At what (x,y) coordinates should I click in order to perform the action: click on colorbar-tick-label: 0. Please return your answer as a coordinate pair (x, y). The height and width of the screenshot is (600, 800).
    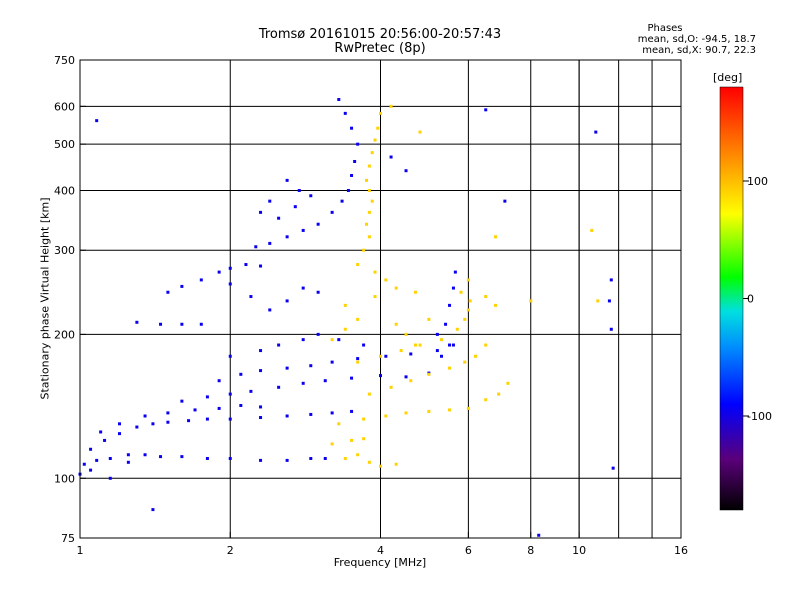
    Looking at the image, I should click on (750, 299).